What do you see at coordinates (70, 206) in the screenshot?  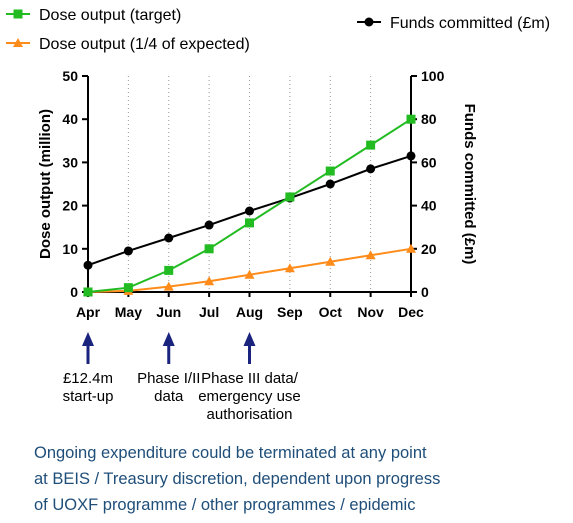 I see `left-tick-label-20: 20` at bounding box center [70, 206].